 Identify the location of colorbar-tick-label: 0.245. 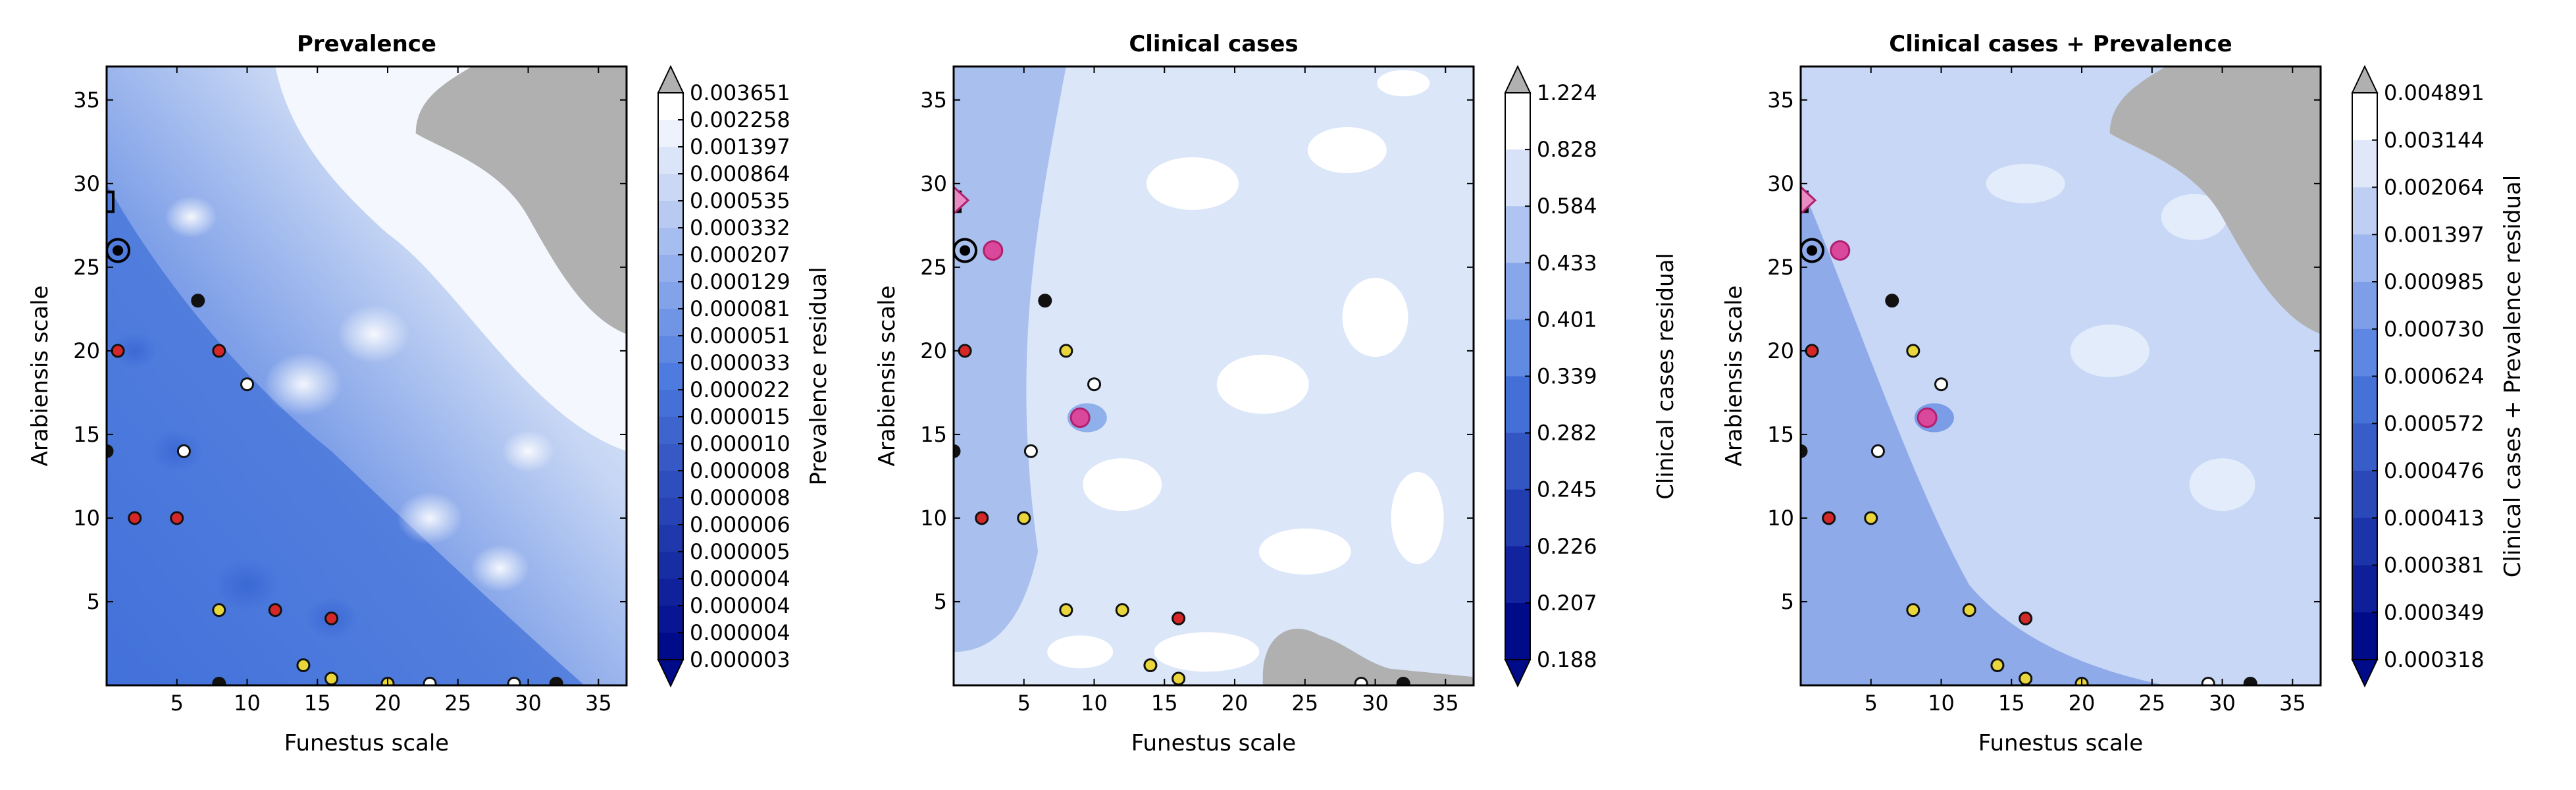
(1567, 489).